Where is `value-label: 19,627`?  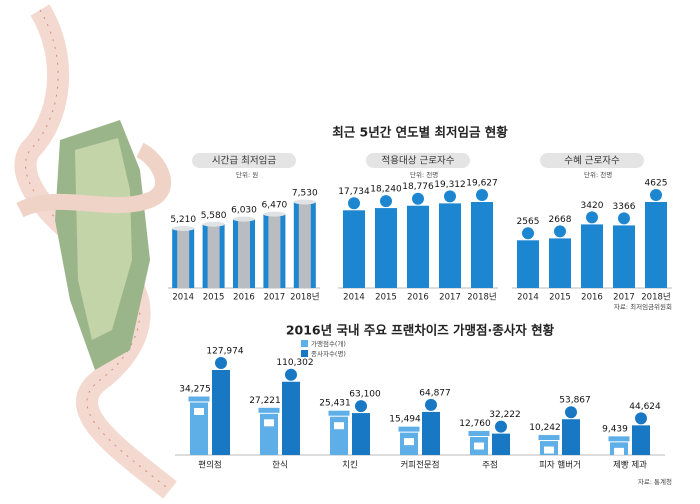
value-label: 19,627 is located at coordinates (482, 184).